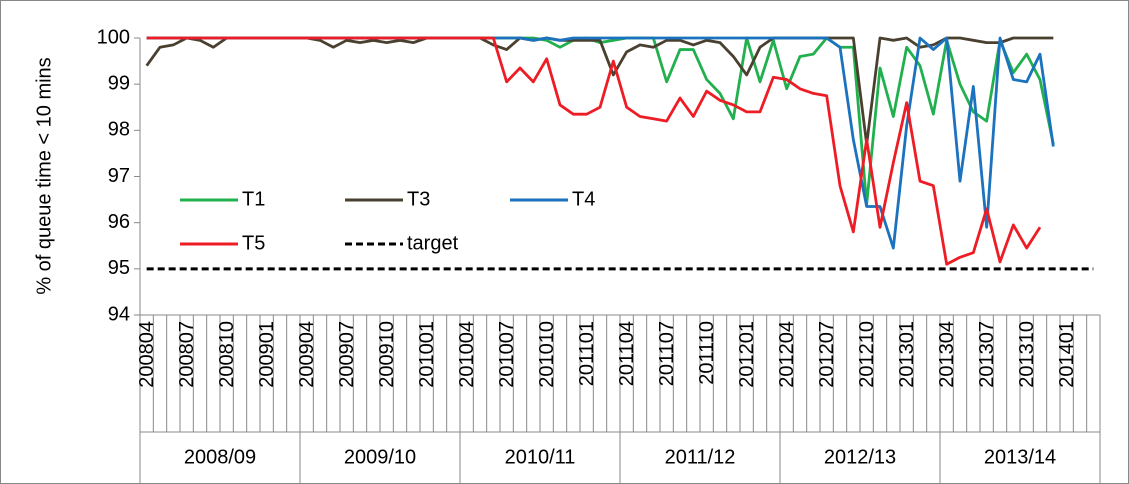 This screenshot has height=484, width=1129. What do you see at coordinates (380, 457) in the screenshot?
I see `group-label: 2009/10` at bounding box center [380, 457].